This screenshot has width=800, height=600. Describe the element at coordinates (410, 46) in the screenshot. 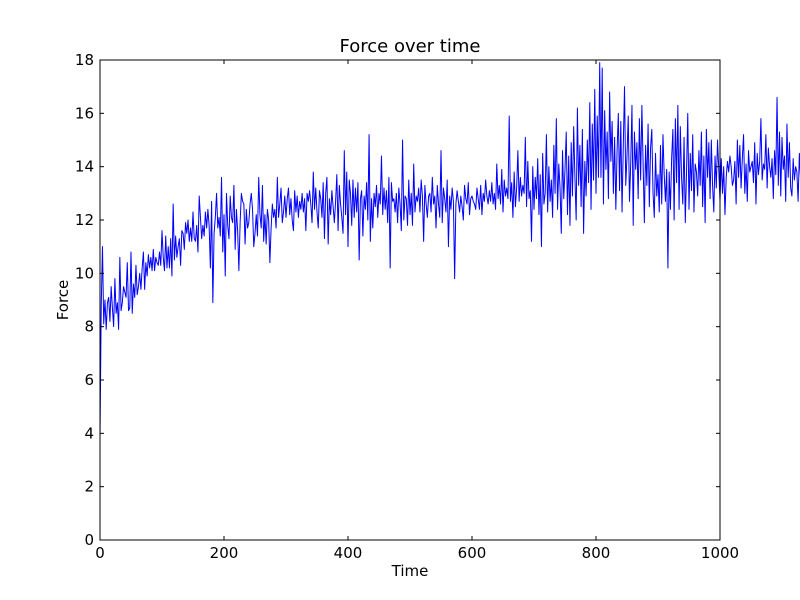

I see `chart-title: Force over time` at that location.